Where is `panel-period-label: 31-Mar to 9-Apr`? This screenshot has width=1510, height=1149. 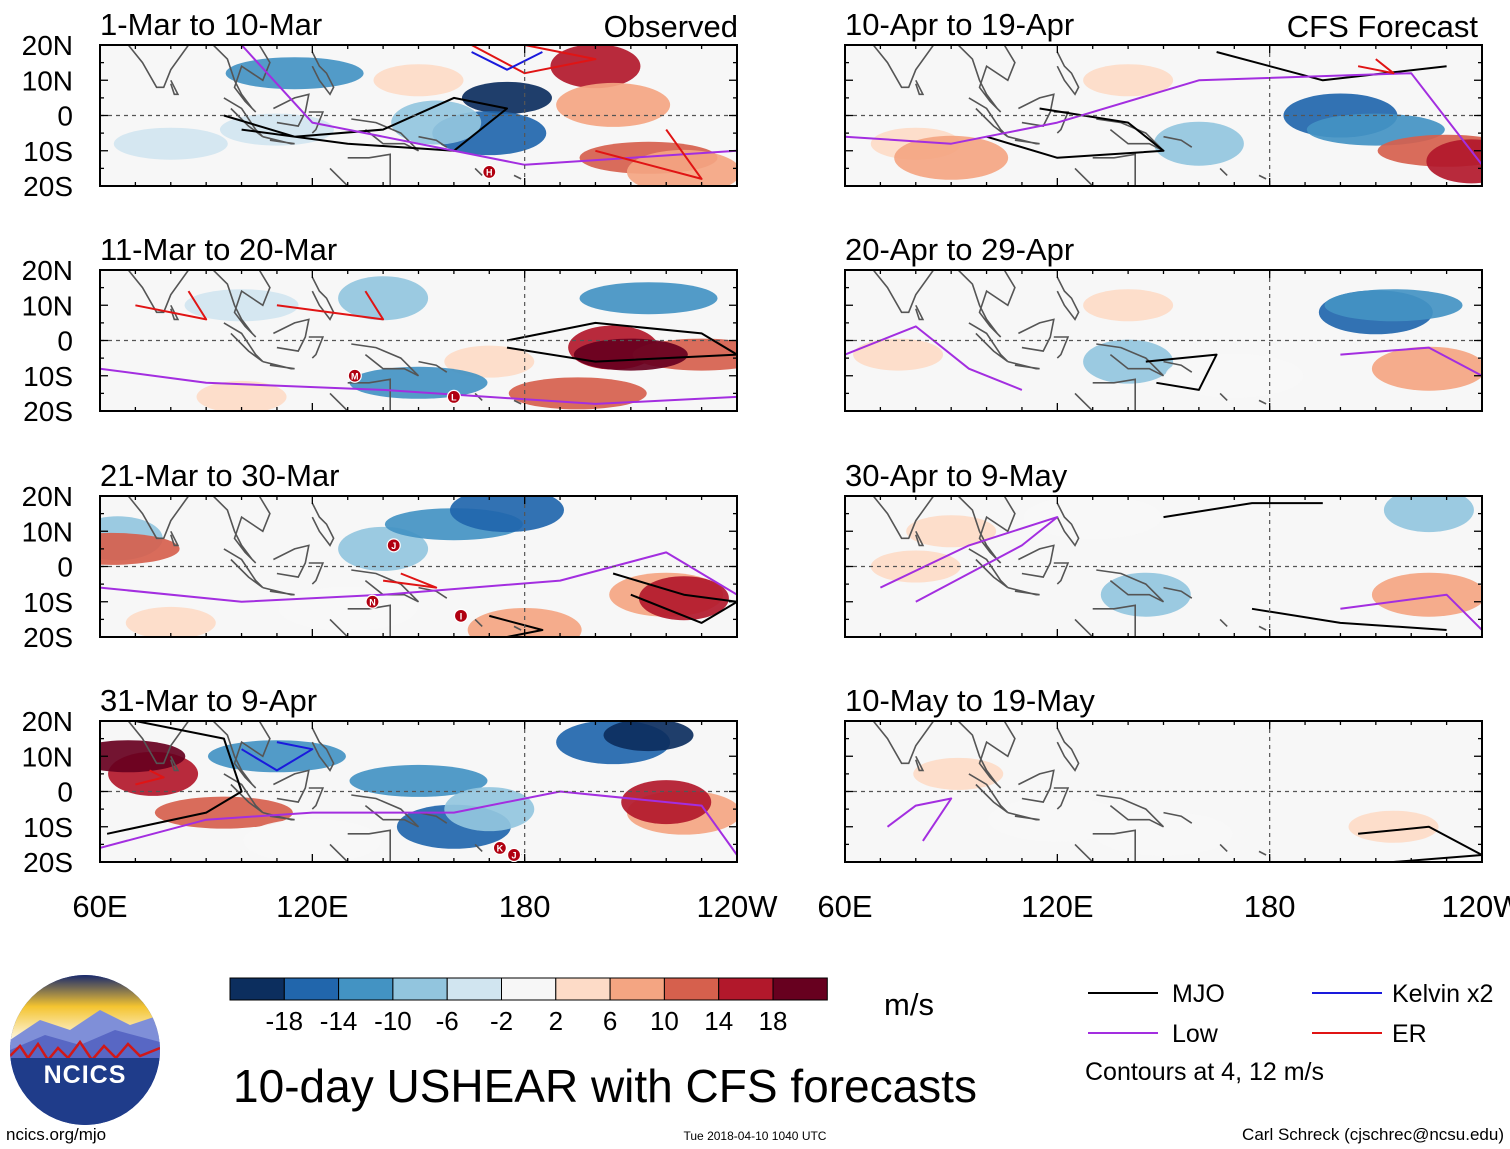 panel-period-label: 31-Mar to 9-Apr is located at coordinates (208, 700).